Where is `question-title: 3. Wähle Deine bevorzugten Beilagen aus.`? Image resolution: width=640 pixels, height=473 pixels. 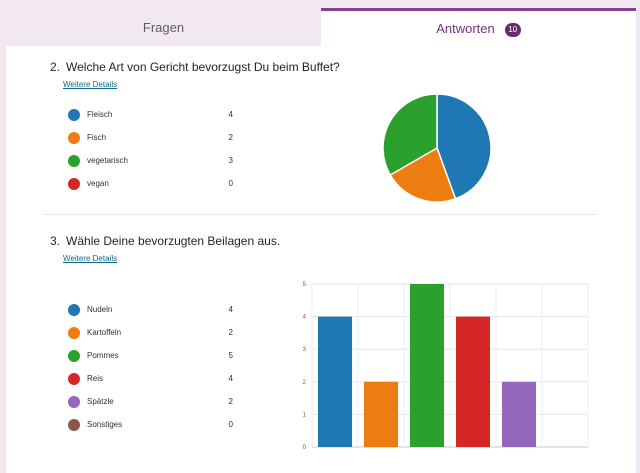 question-title: 3. Wähle Deine bevorzugten Beilagen aus. is located at coordinates (165, 241).